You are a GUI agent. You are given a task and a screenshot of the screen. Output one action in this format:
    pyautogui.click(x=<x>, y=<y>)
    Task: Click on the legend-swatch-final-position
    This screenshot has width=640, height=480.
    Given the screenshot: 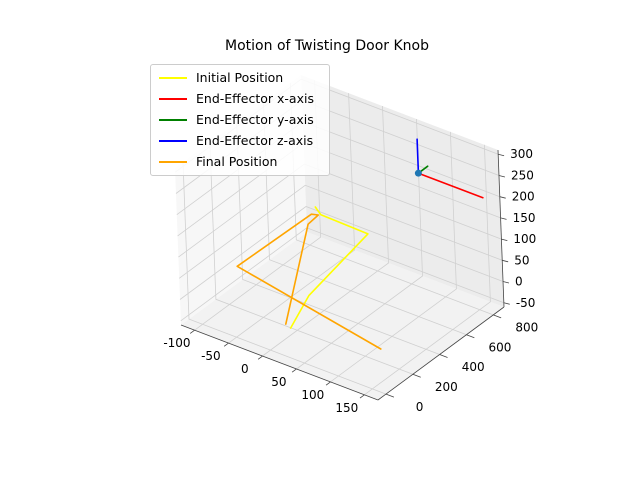 What is the action you would take?
    pyautogui.click(x=173, y=161)
    